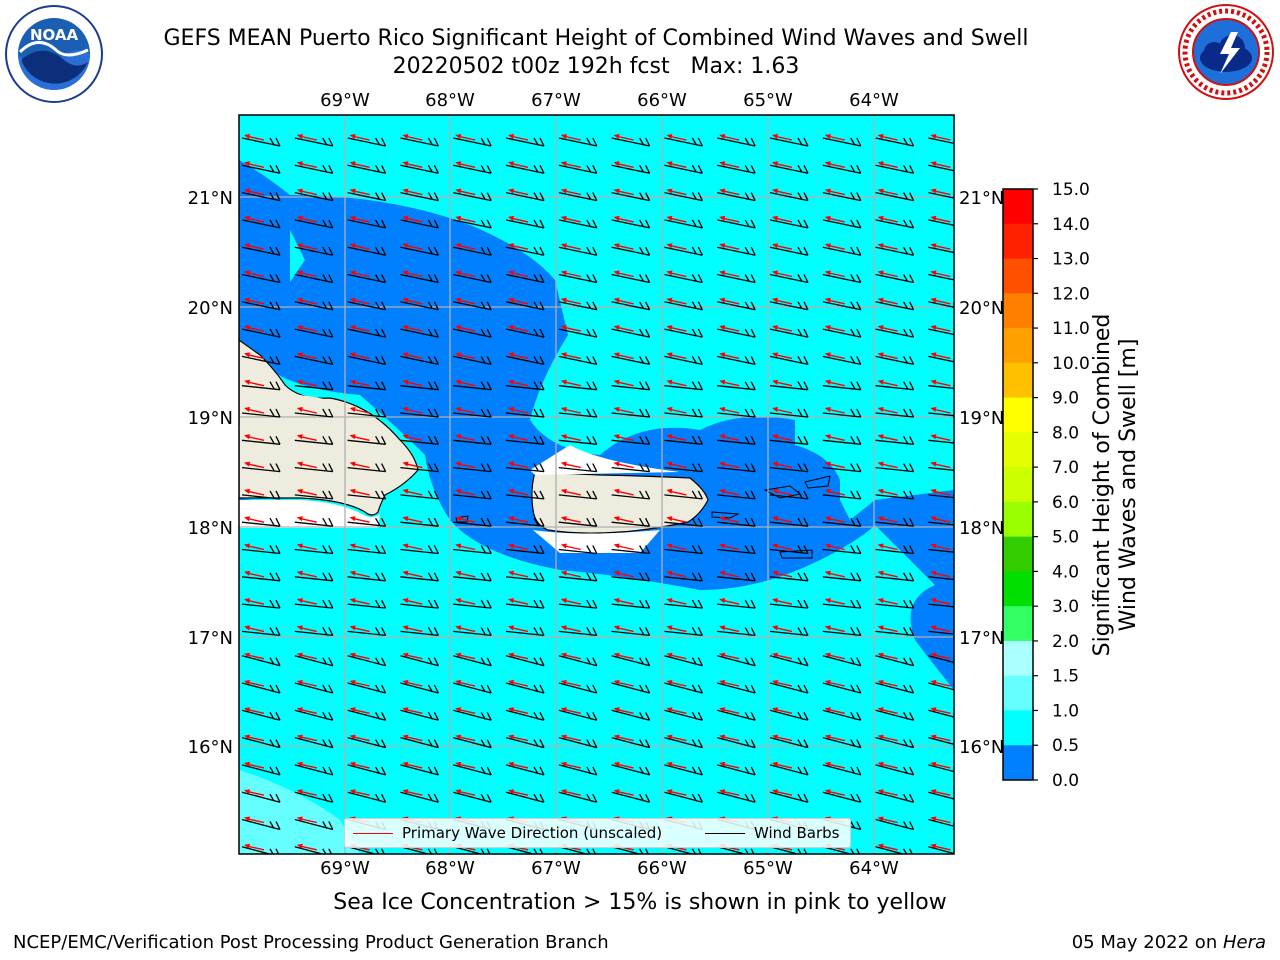 The height and width of the screenshot is (960, 1280). I want to click on colorbar-tick-label: 1.0, so click(1065, 711).